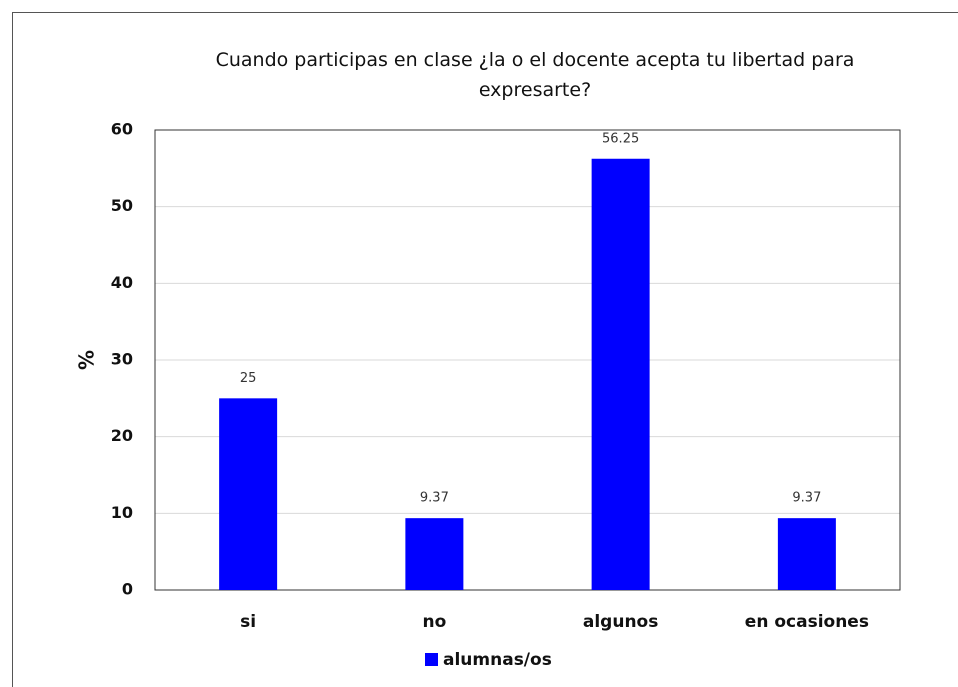 Image resolution: width=958 pixels, height=687 pixels. I want to click on y-tick-label: 60, so click(122, 129).